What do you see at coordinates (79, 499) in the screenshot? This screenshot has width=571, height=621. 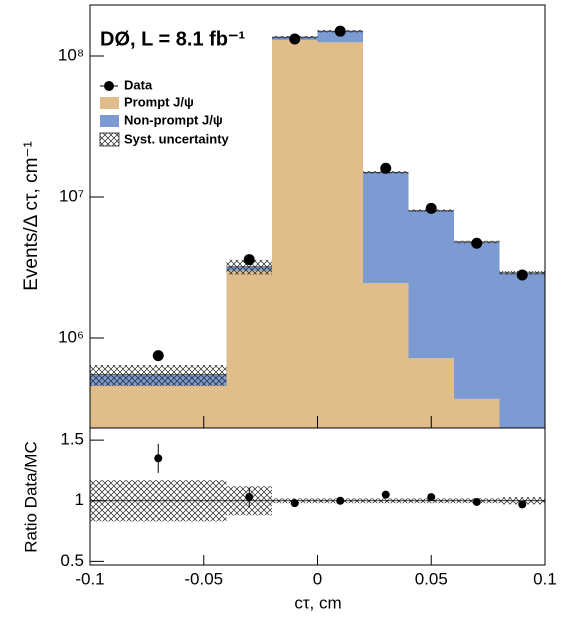 I see `y-tick-label: 1` at bounding box center [79, 499].